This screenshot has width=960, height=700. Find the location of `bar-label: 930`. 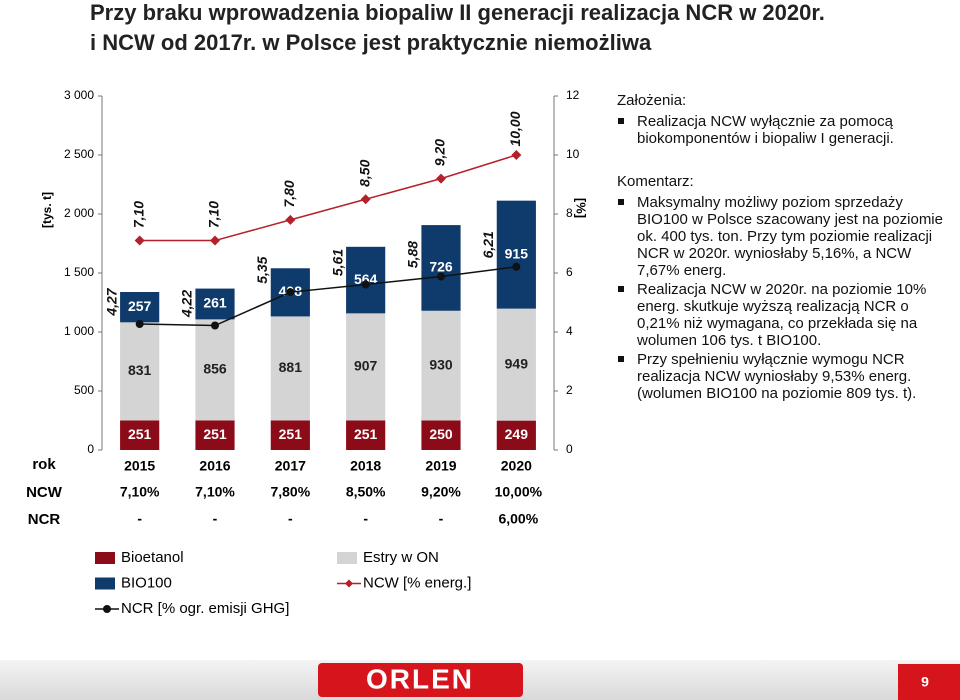

bar-label: 930 is located at coordinates (441, 364).